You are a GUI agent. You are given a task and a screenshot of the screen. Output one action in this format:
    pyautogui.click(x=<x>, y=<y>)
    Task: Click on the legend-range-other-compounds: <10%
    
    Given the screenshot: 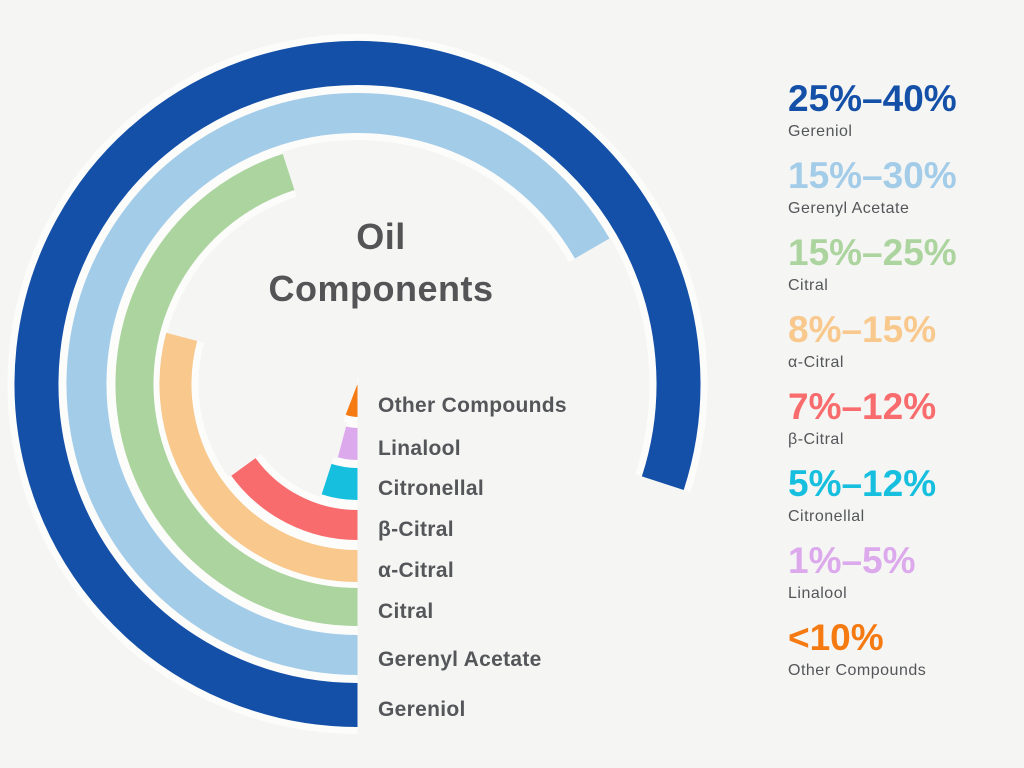 What is the action you would take?
    pyautogui.click(x=836, y=637)
    